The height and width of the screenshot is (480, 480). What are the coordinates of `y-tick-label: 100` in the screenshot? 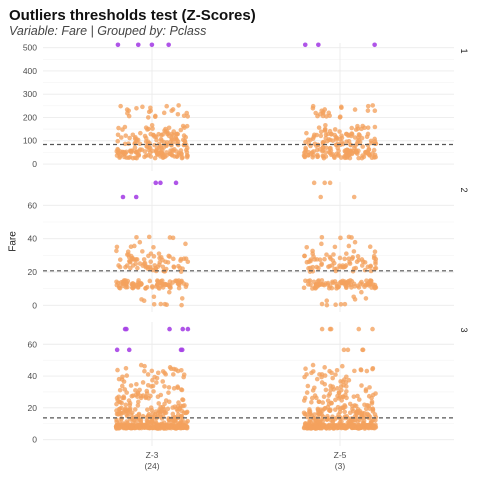 It's located at (30, 141).